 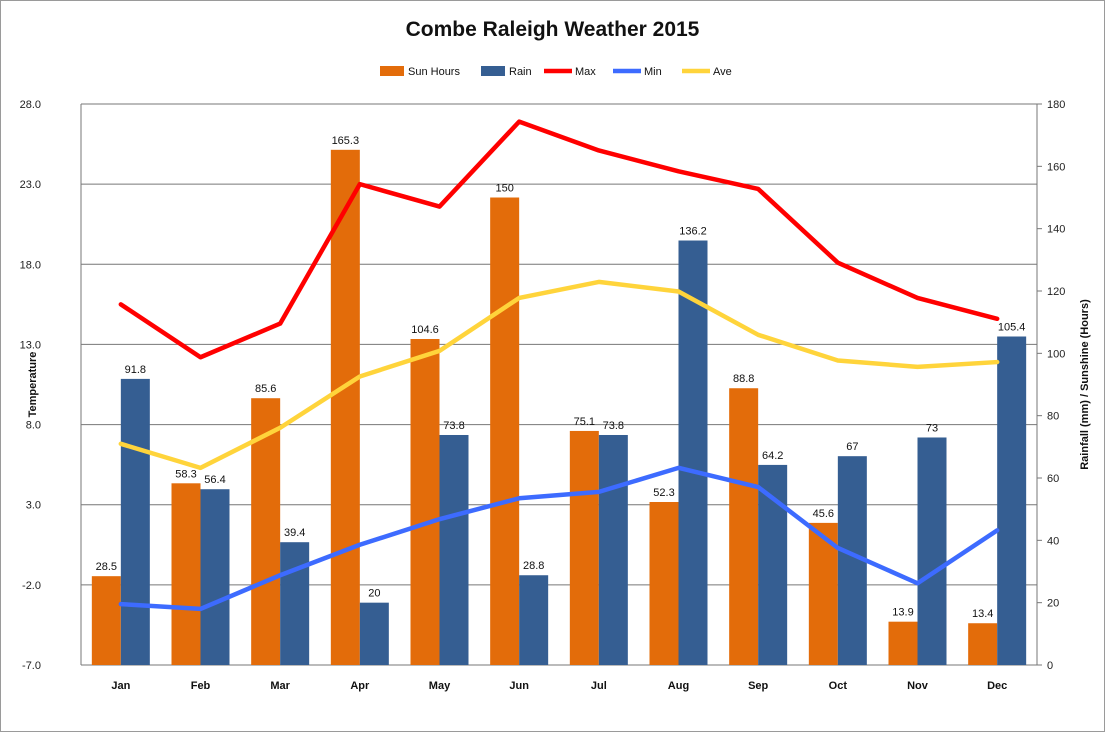 What do you see at coordinates (294, 533) in the screenshot?
I see `data-label-rain: 39.4` at bounding box center [294, 533].